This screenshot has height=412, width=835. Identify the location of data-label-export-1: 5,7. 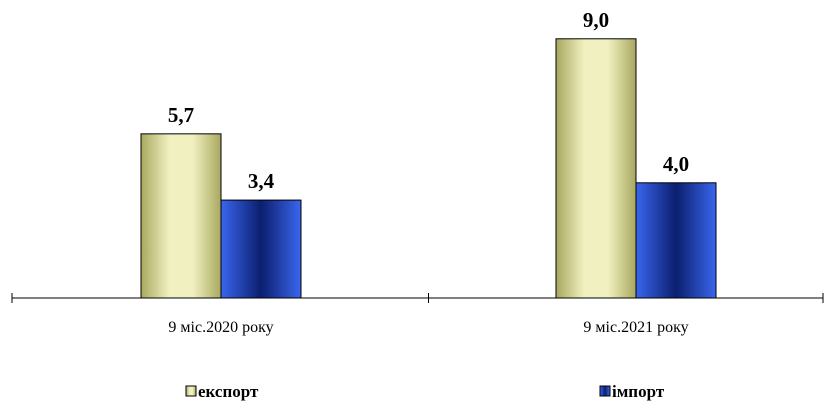
(181, 115).